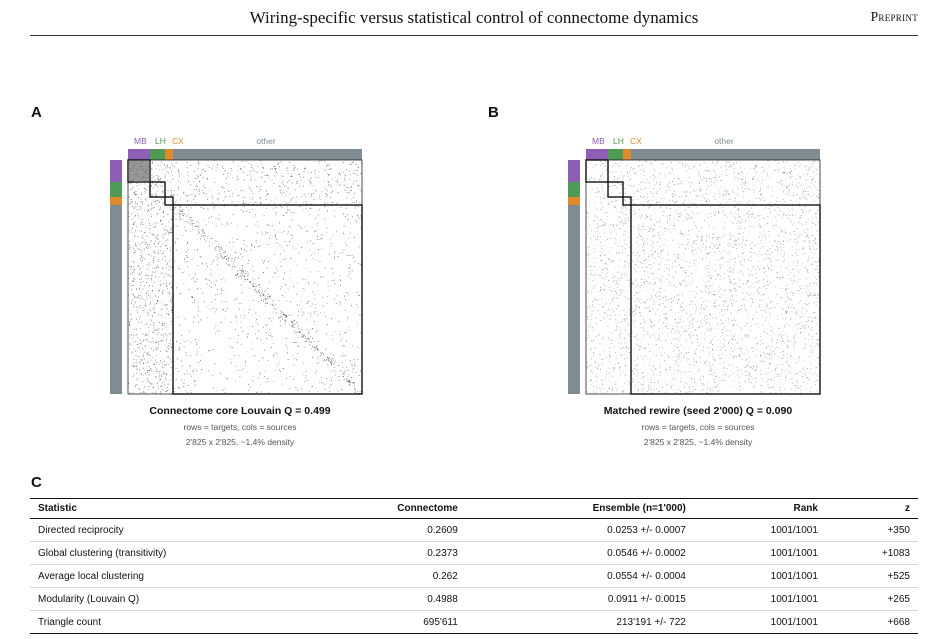 This screenshot has height=639, width=948. Describe the element at coordinates (168, 576) in the screenshot. I see `cell-statistic: Average local clustering` at that location.